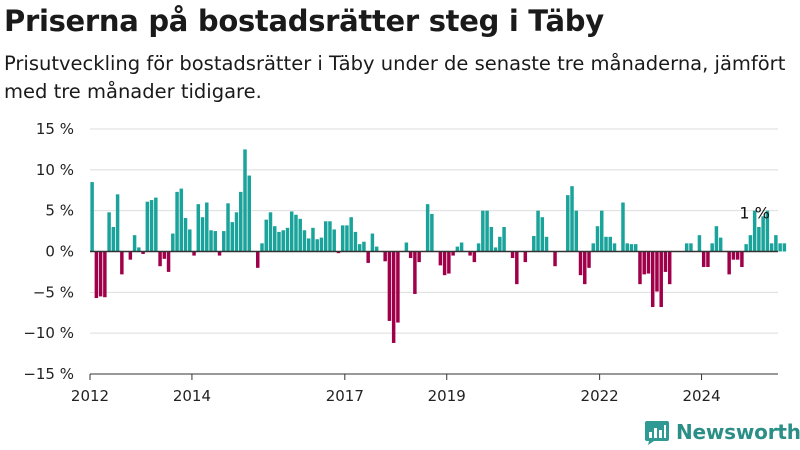 The height and width of the screenshot is (450, 800). I want to click on annotations: 1 %, so click(754, 212).